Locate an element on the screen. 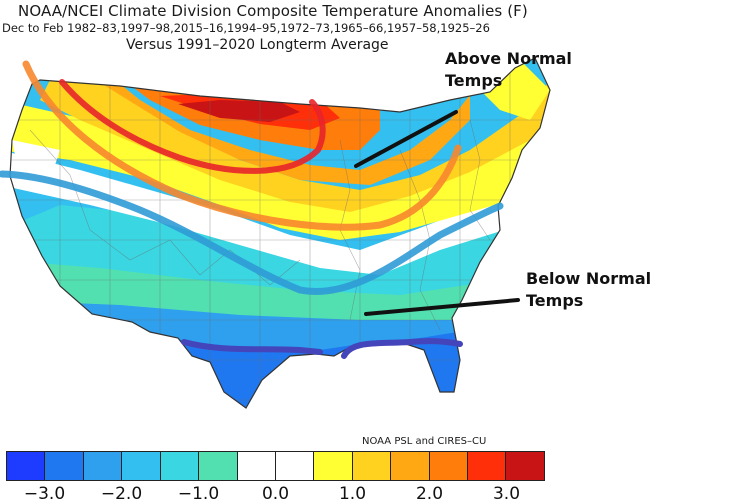 The image size is (734, 504). below-normal-label-line1: Below Normal is located at coordinates (589, 278).